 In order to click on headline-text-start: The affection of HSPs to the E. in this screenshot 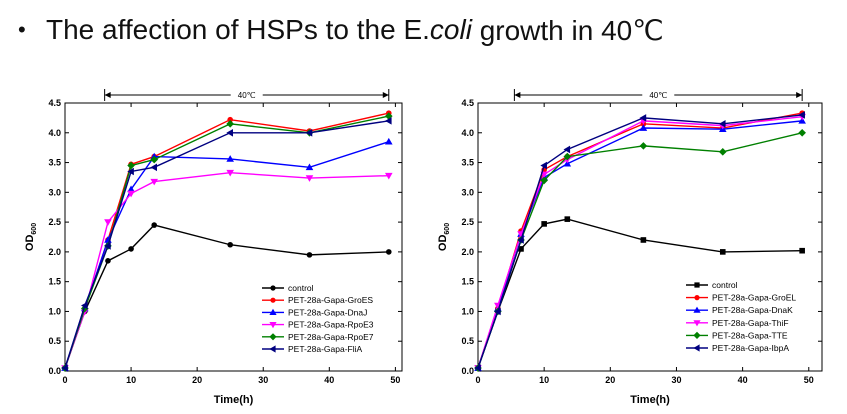, I will do `click(238, 29)`.